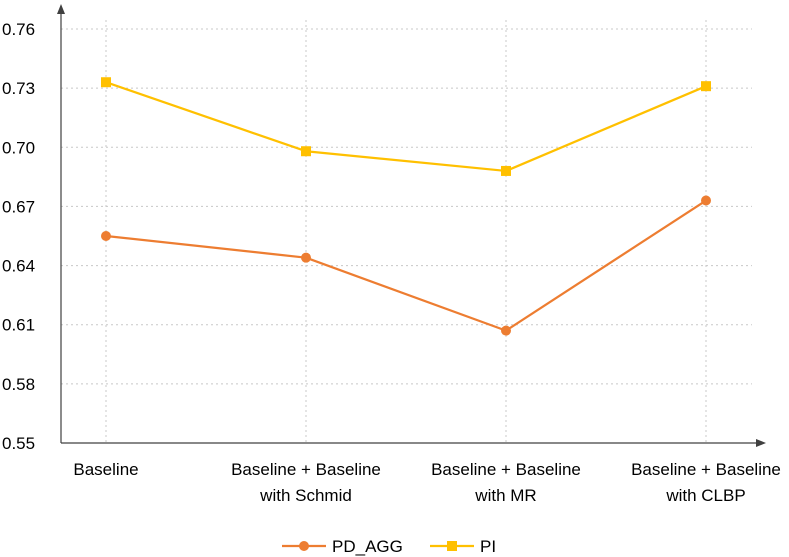 This screenshot has height=557, width=789. Describe the element at coordinates (706, 482) in the screenshot. I see `x-tick-label: Baseline + Baseline with CLBP` at that location.